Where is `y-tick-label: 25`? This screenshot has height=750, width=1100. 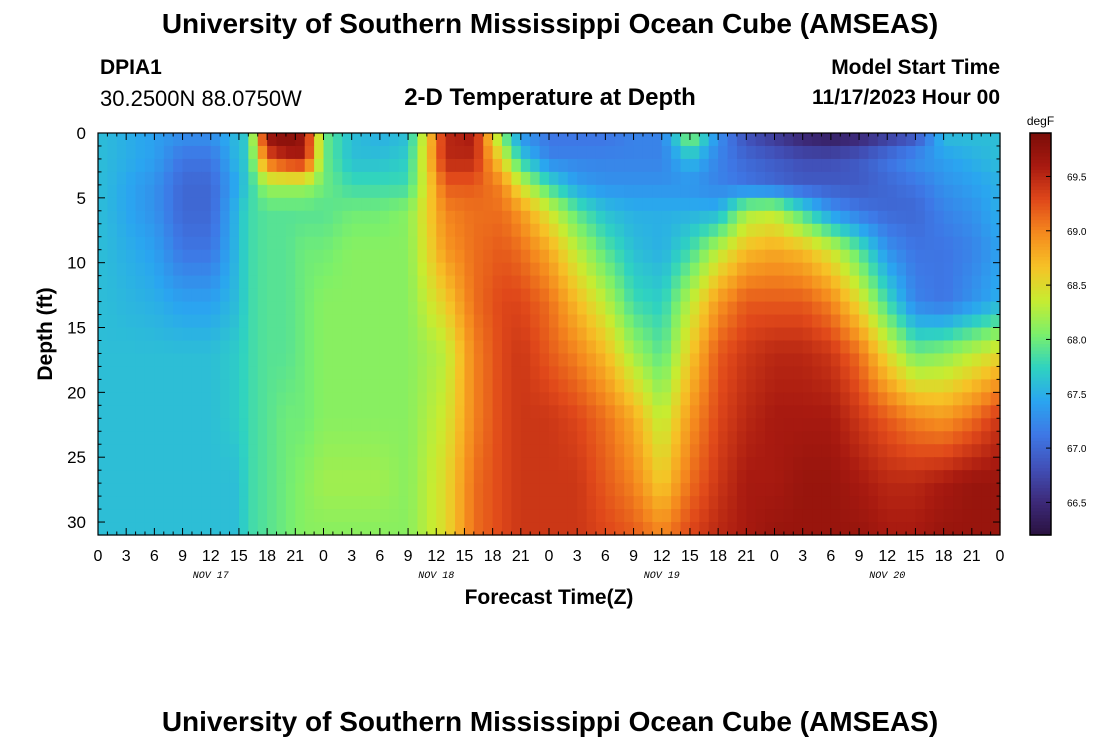 y-tick-label: 25 is located at coordinates (76, 457).